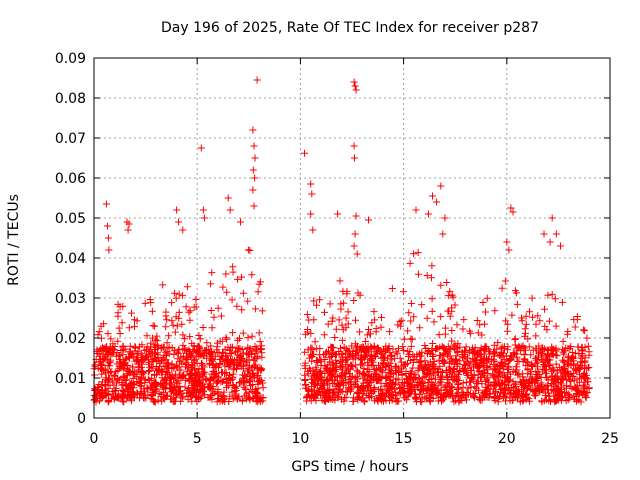 The height and width of the screenshot is (480, 640). I want to click on y-tick-label: 0.04, so click(70, 259).